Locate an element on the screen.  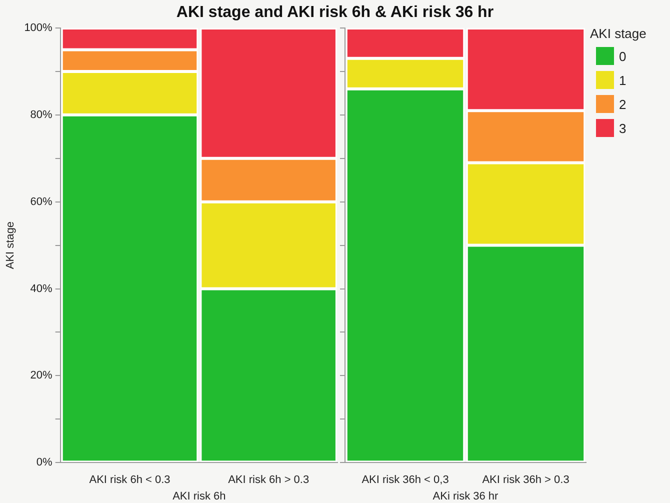
y-tick-label: 0% is located at coordinates (44, 462).